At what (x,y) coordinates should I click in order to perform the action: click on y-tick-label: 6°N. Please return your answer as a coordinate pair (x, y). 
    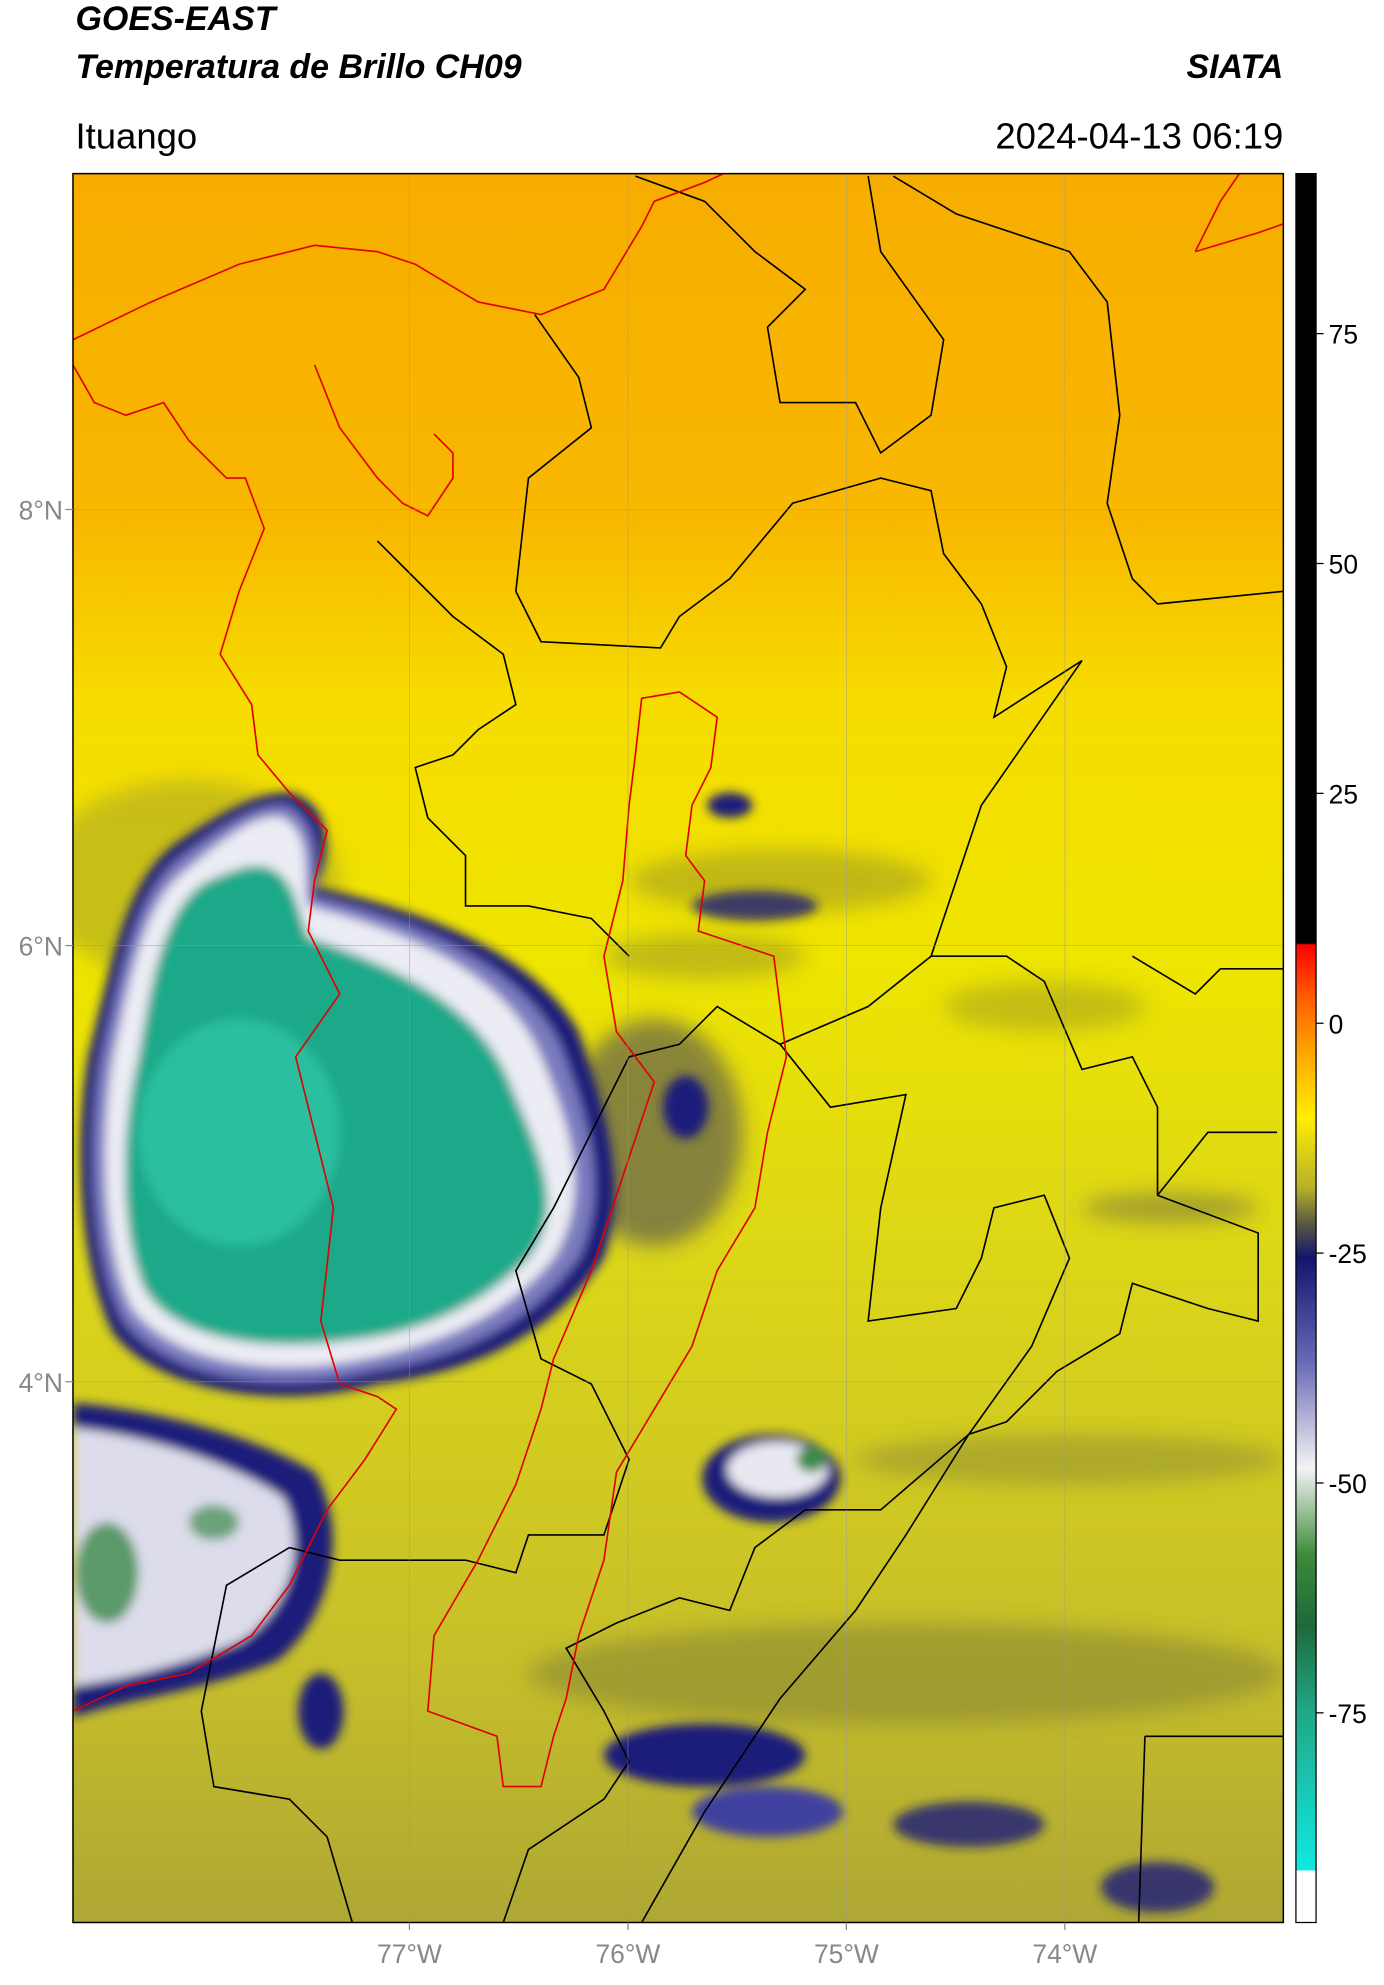
    Looking at the image, I should click on (41, 947).